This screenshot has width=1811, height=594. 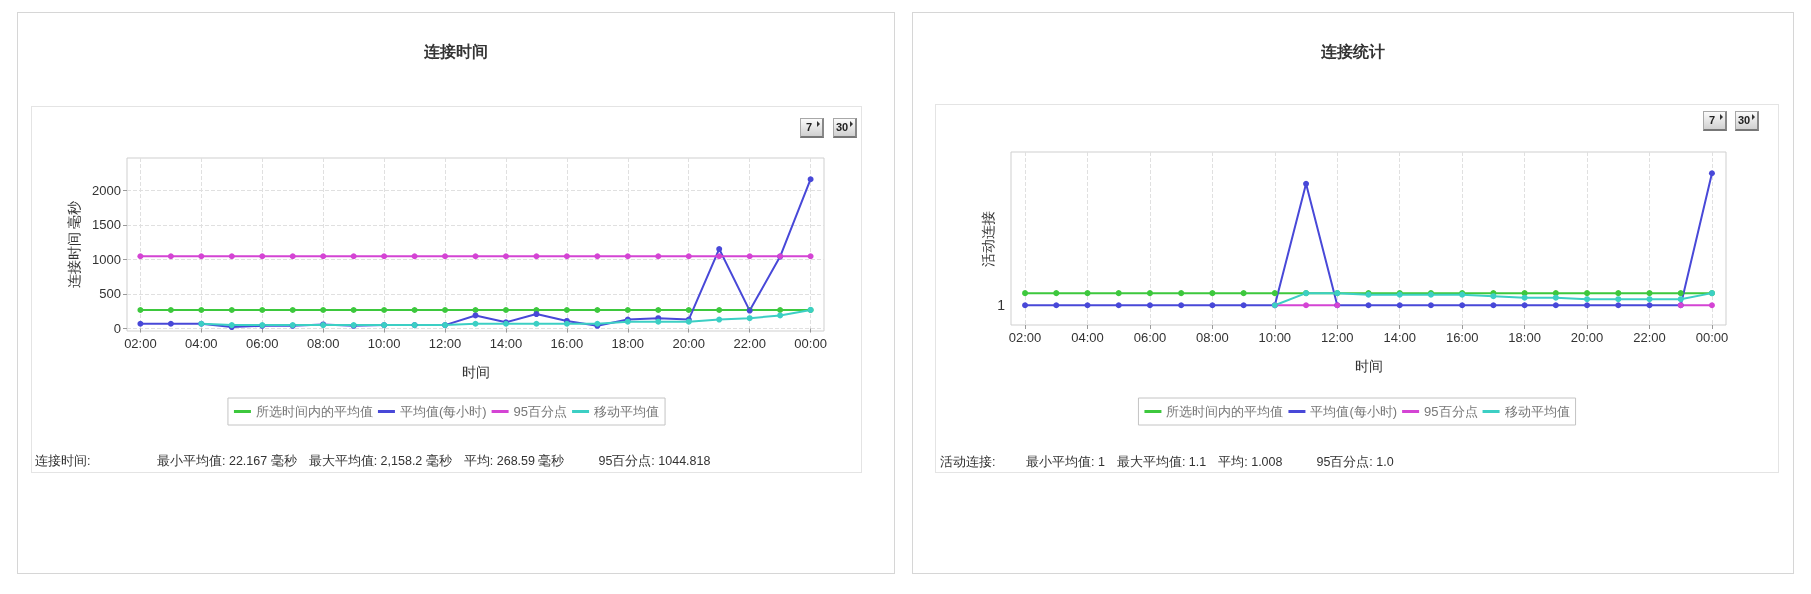 What do you see at coordinates (1065, 462) in the screenshot?
I see `text: 最小平均值: 1` at bounding box center [1065, 462].